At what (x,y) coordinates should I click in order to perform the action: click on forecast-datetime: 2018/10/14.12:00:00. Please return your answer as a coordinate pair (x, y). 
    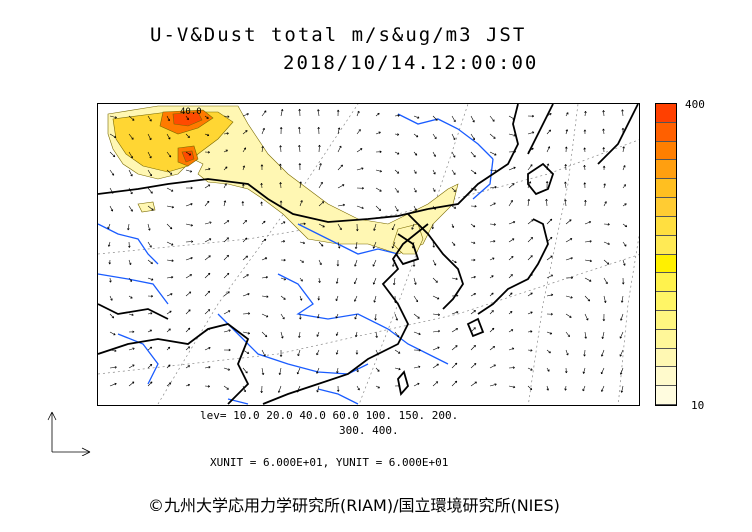
    Looking at the image, I should click on (411, 63).